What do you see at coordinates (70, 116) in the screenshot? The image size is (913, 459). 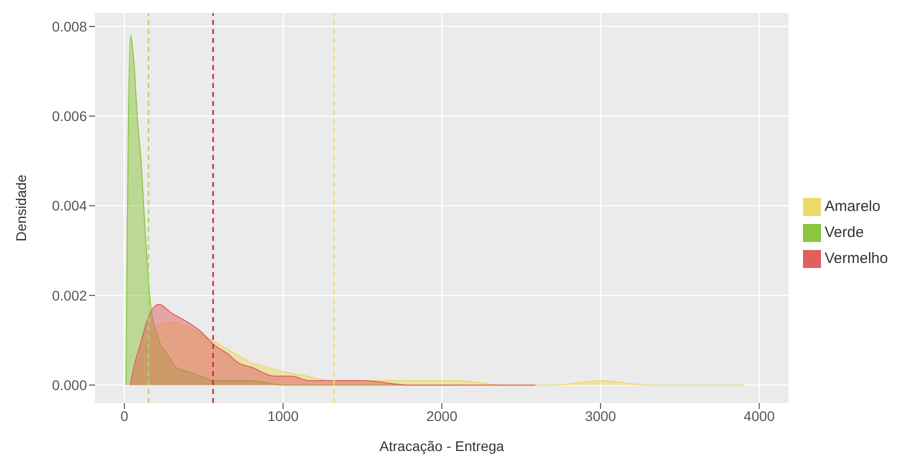 I see `y-tick-label: 0.006` at bounding box center [70, 116].